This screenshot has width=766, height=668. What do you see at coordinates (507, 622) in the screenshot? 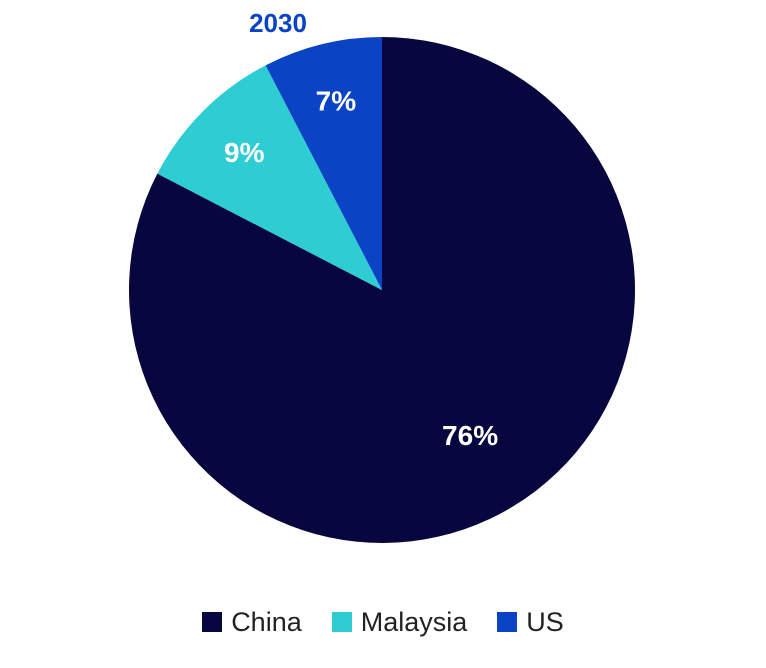
I see `legend-swatch-us` at bounding box center [507, 622].